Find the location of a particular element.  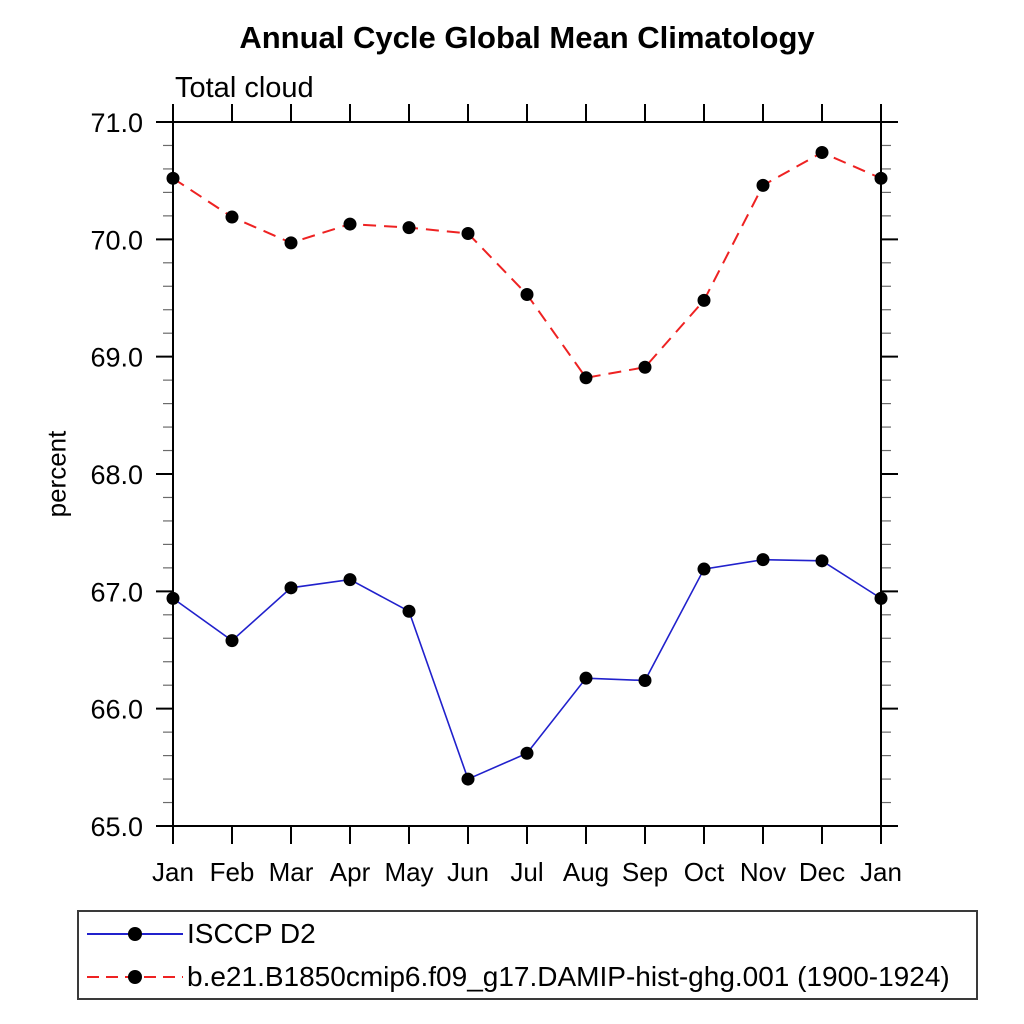

y-tick-label: 69.0 is located at coordinates (116, 358).